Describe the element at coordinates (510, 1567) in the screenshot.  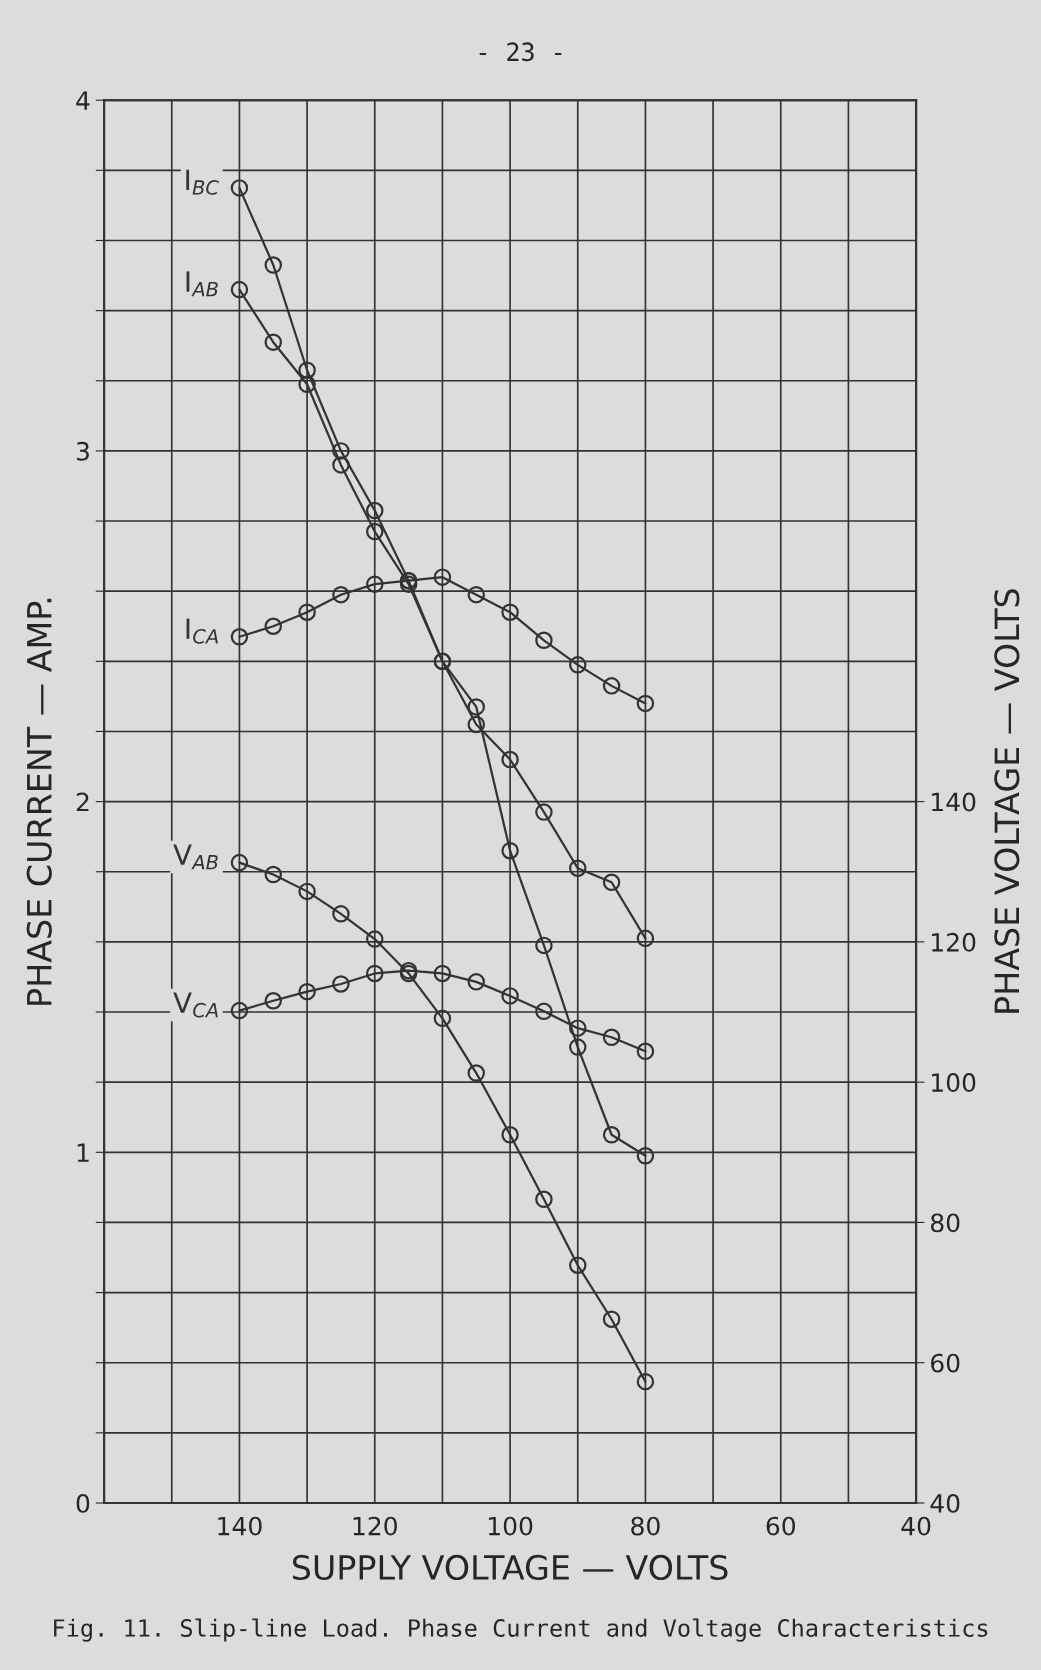
I see `x-axis-title: SUPPLY VOLTAGE — VOLTS` at that location.